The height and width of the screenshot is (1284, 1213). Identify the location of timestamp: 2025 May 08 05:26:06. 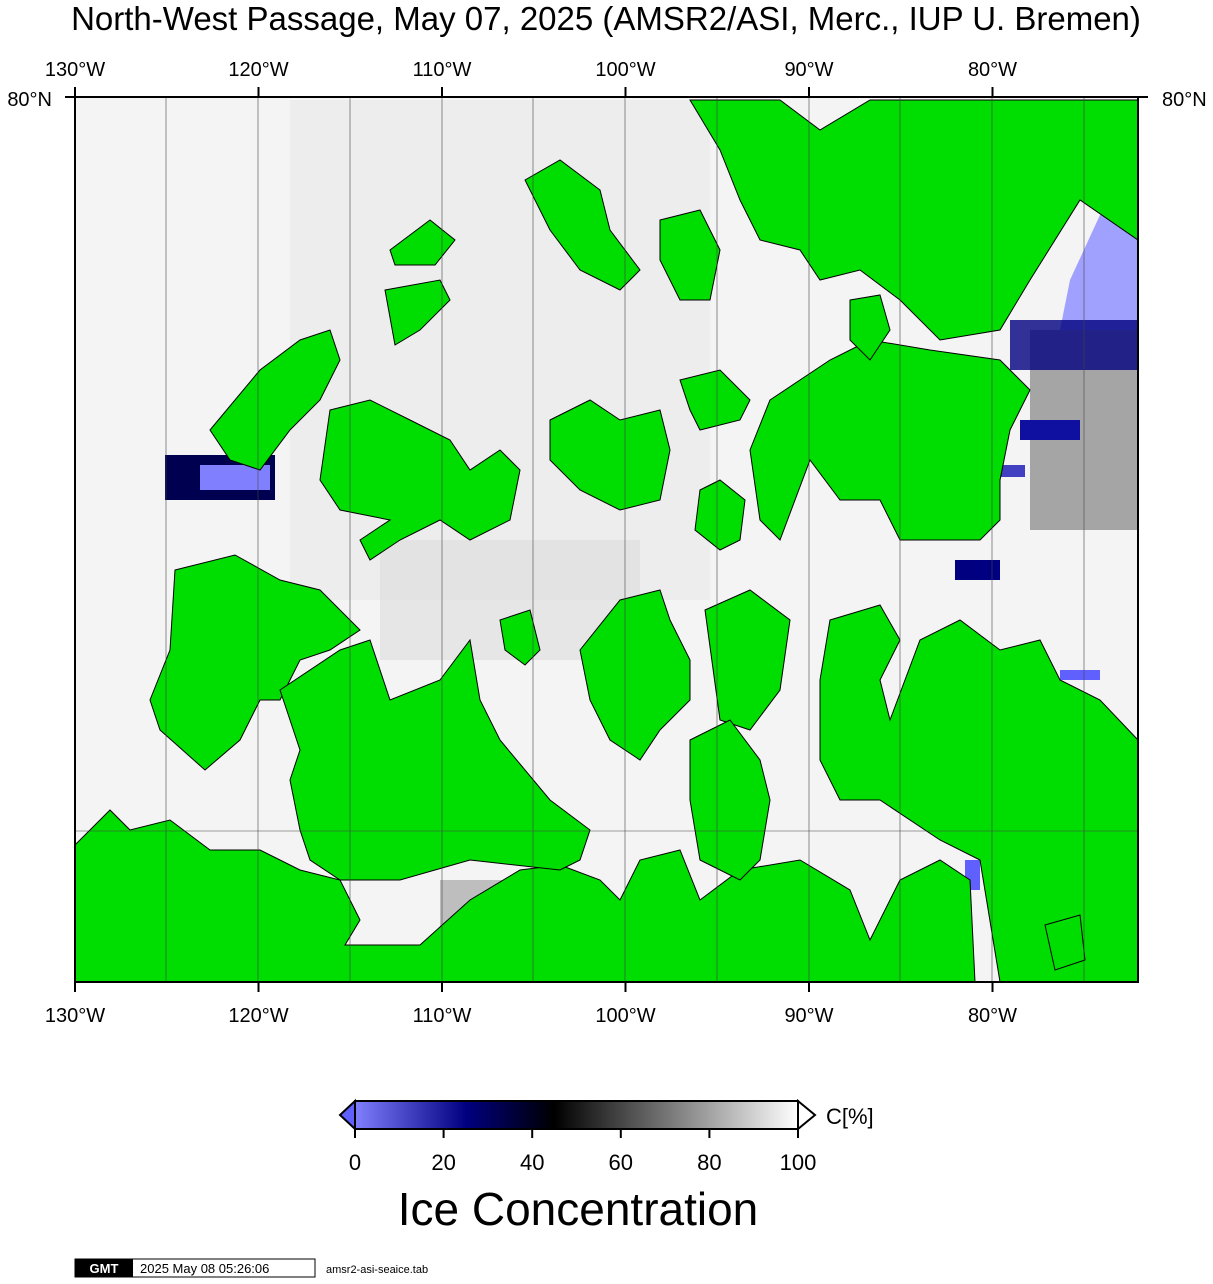
(204, 1268).